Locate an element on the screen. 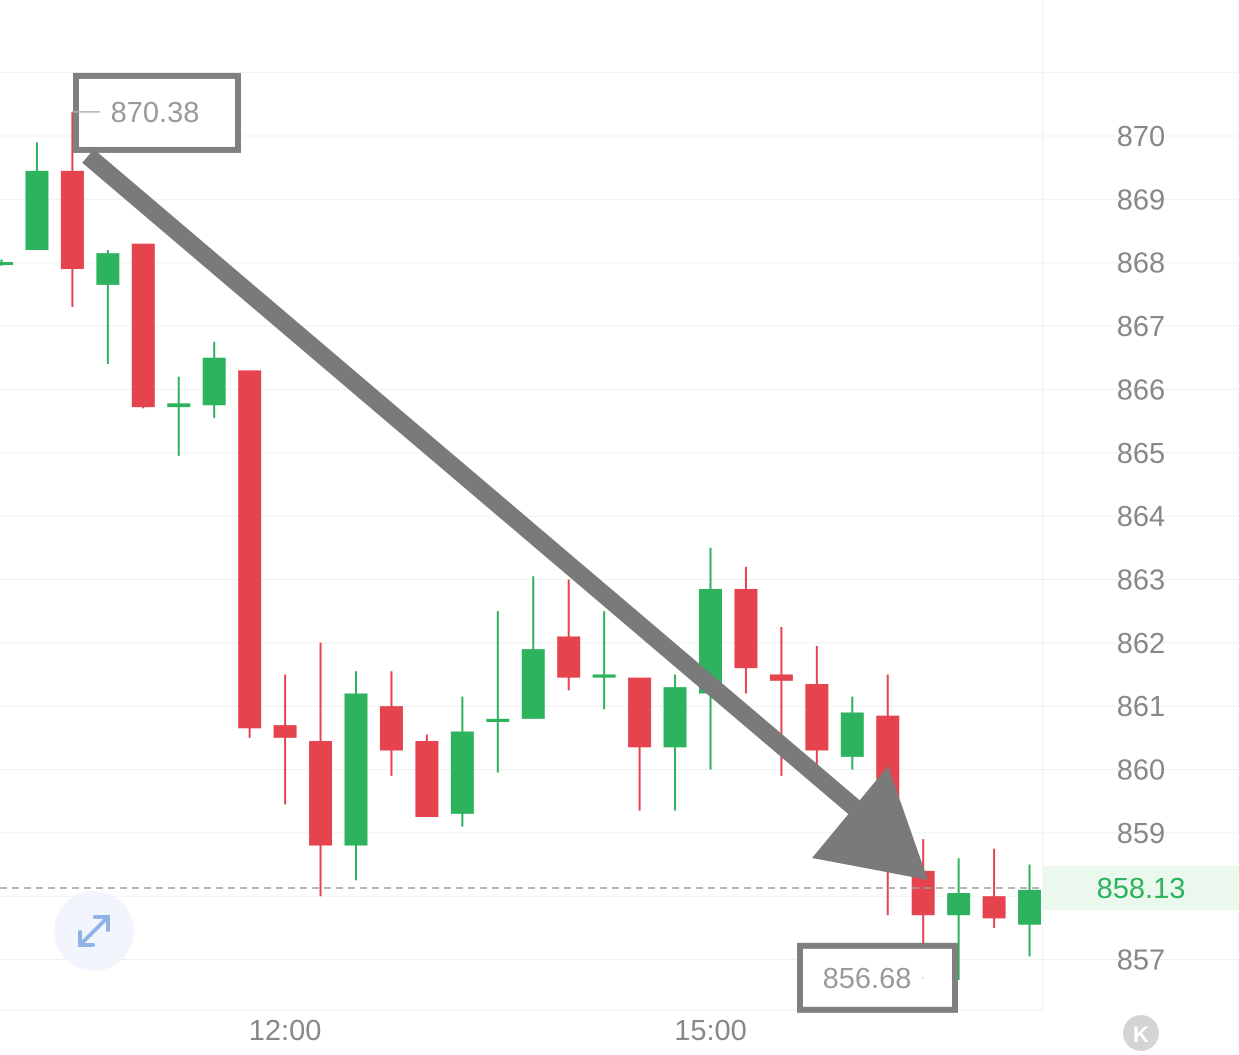 The height and width of the screenshot is (1055, 1239). y-tick-label: 861 is located at coordinates (1141, 707).